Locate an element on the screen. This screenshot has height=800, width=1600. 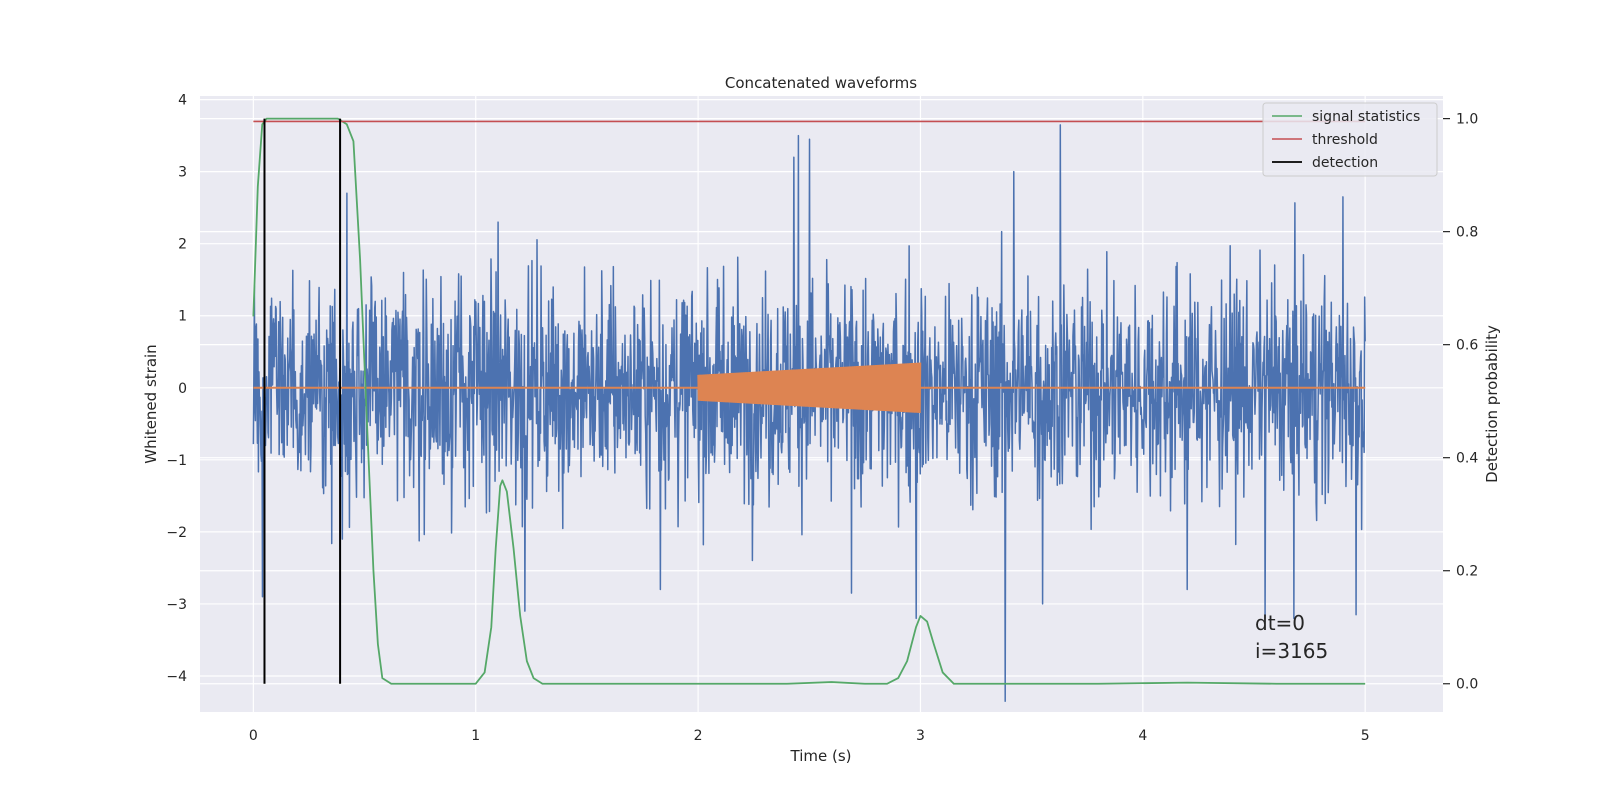
y2-axis-label: Detection probability is located at coordinates (1492, 404).